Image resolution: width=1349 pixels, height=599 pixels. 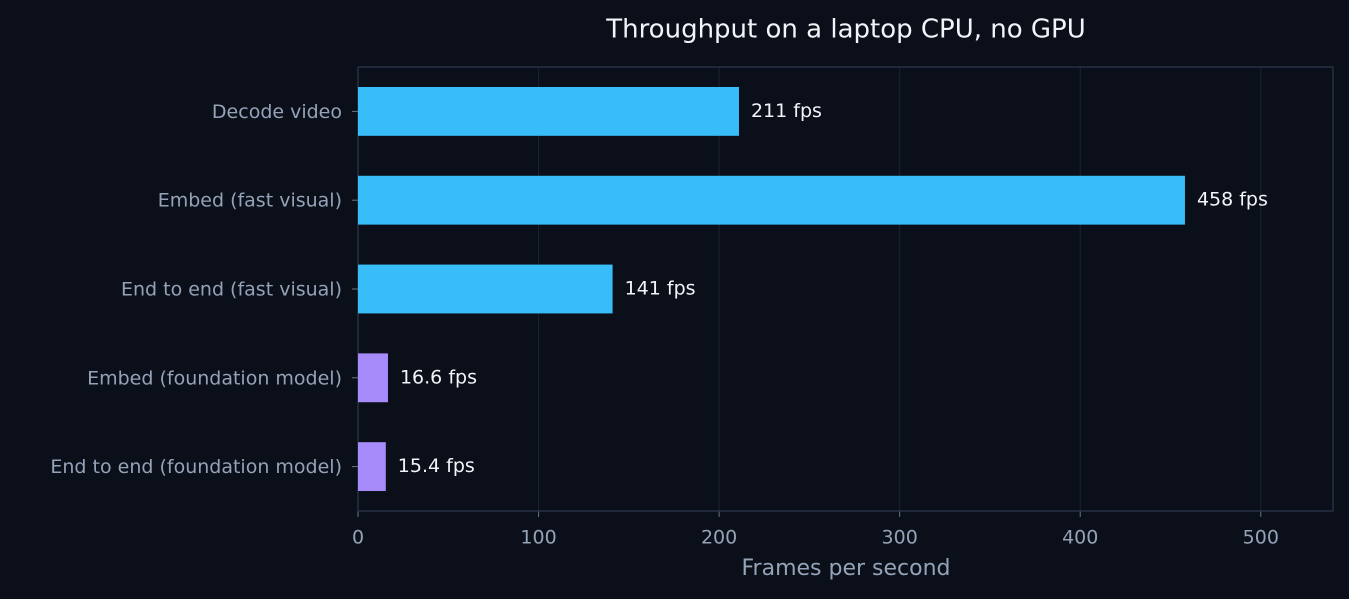 What do you see at coordinates (277, 112) in the screenshot?
I see `y-tick-label: Decode video` at bounding box center [277, 112].